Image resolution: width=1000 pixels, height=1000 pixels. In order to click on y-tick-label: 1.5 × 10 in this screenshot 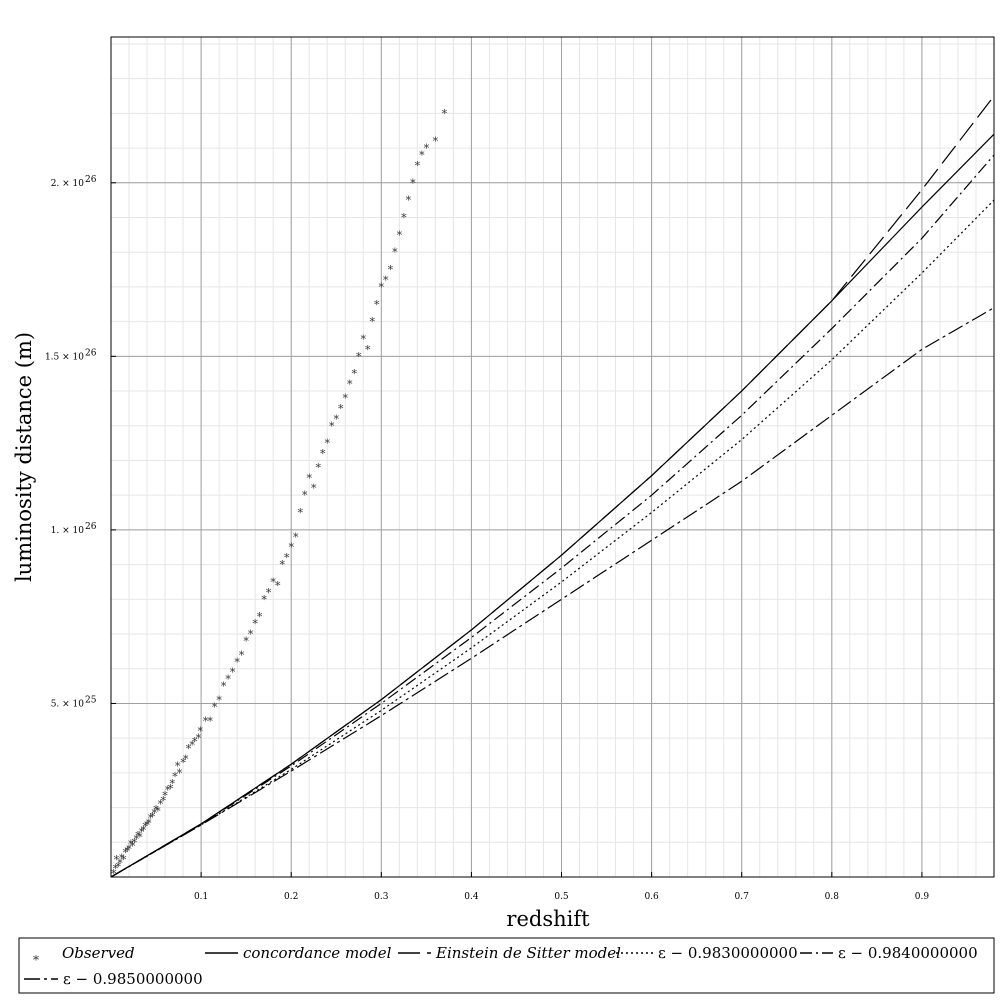, I will do `click(64, 357)`.